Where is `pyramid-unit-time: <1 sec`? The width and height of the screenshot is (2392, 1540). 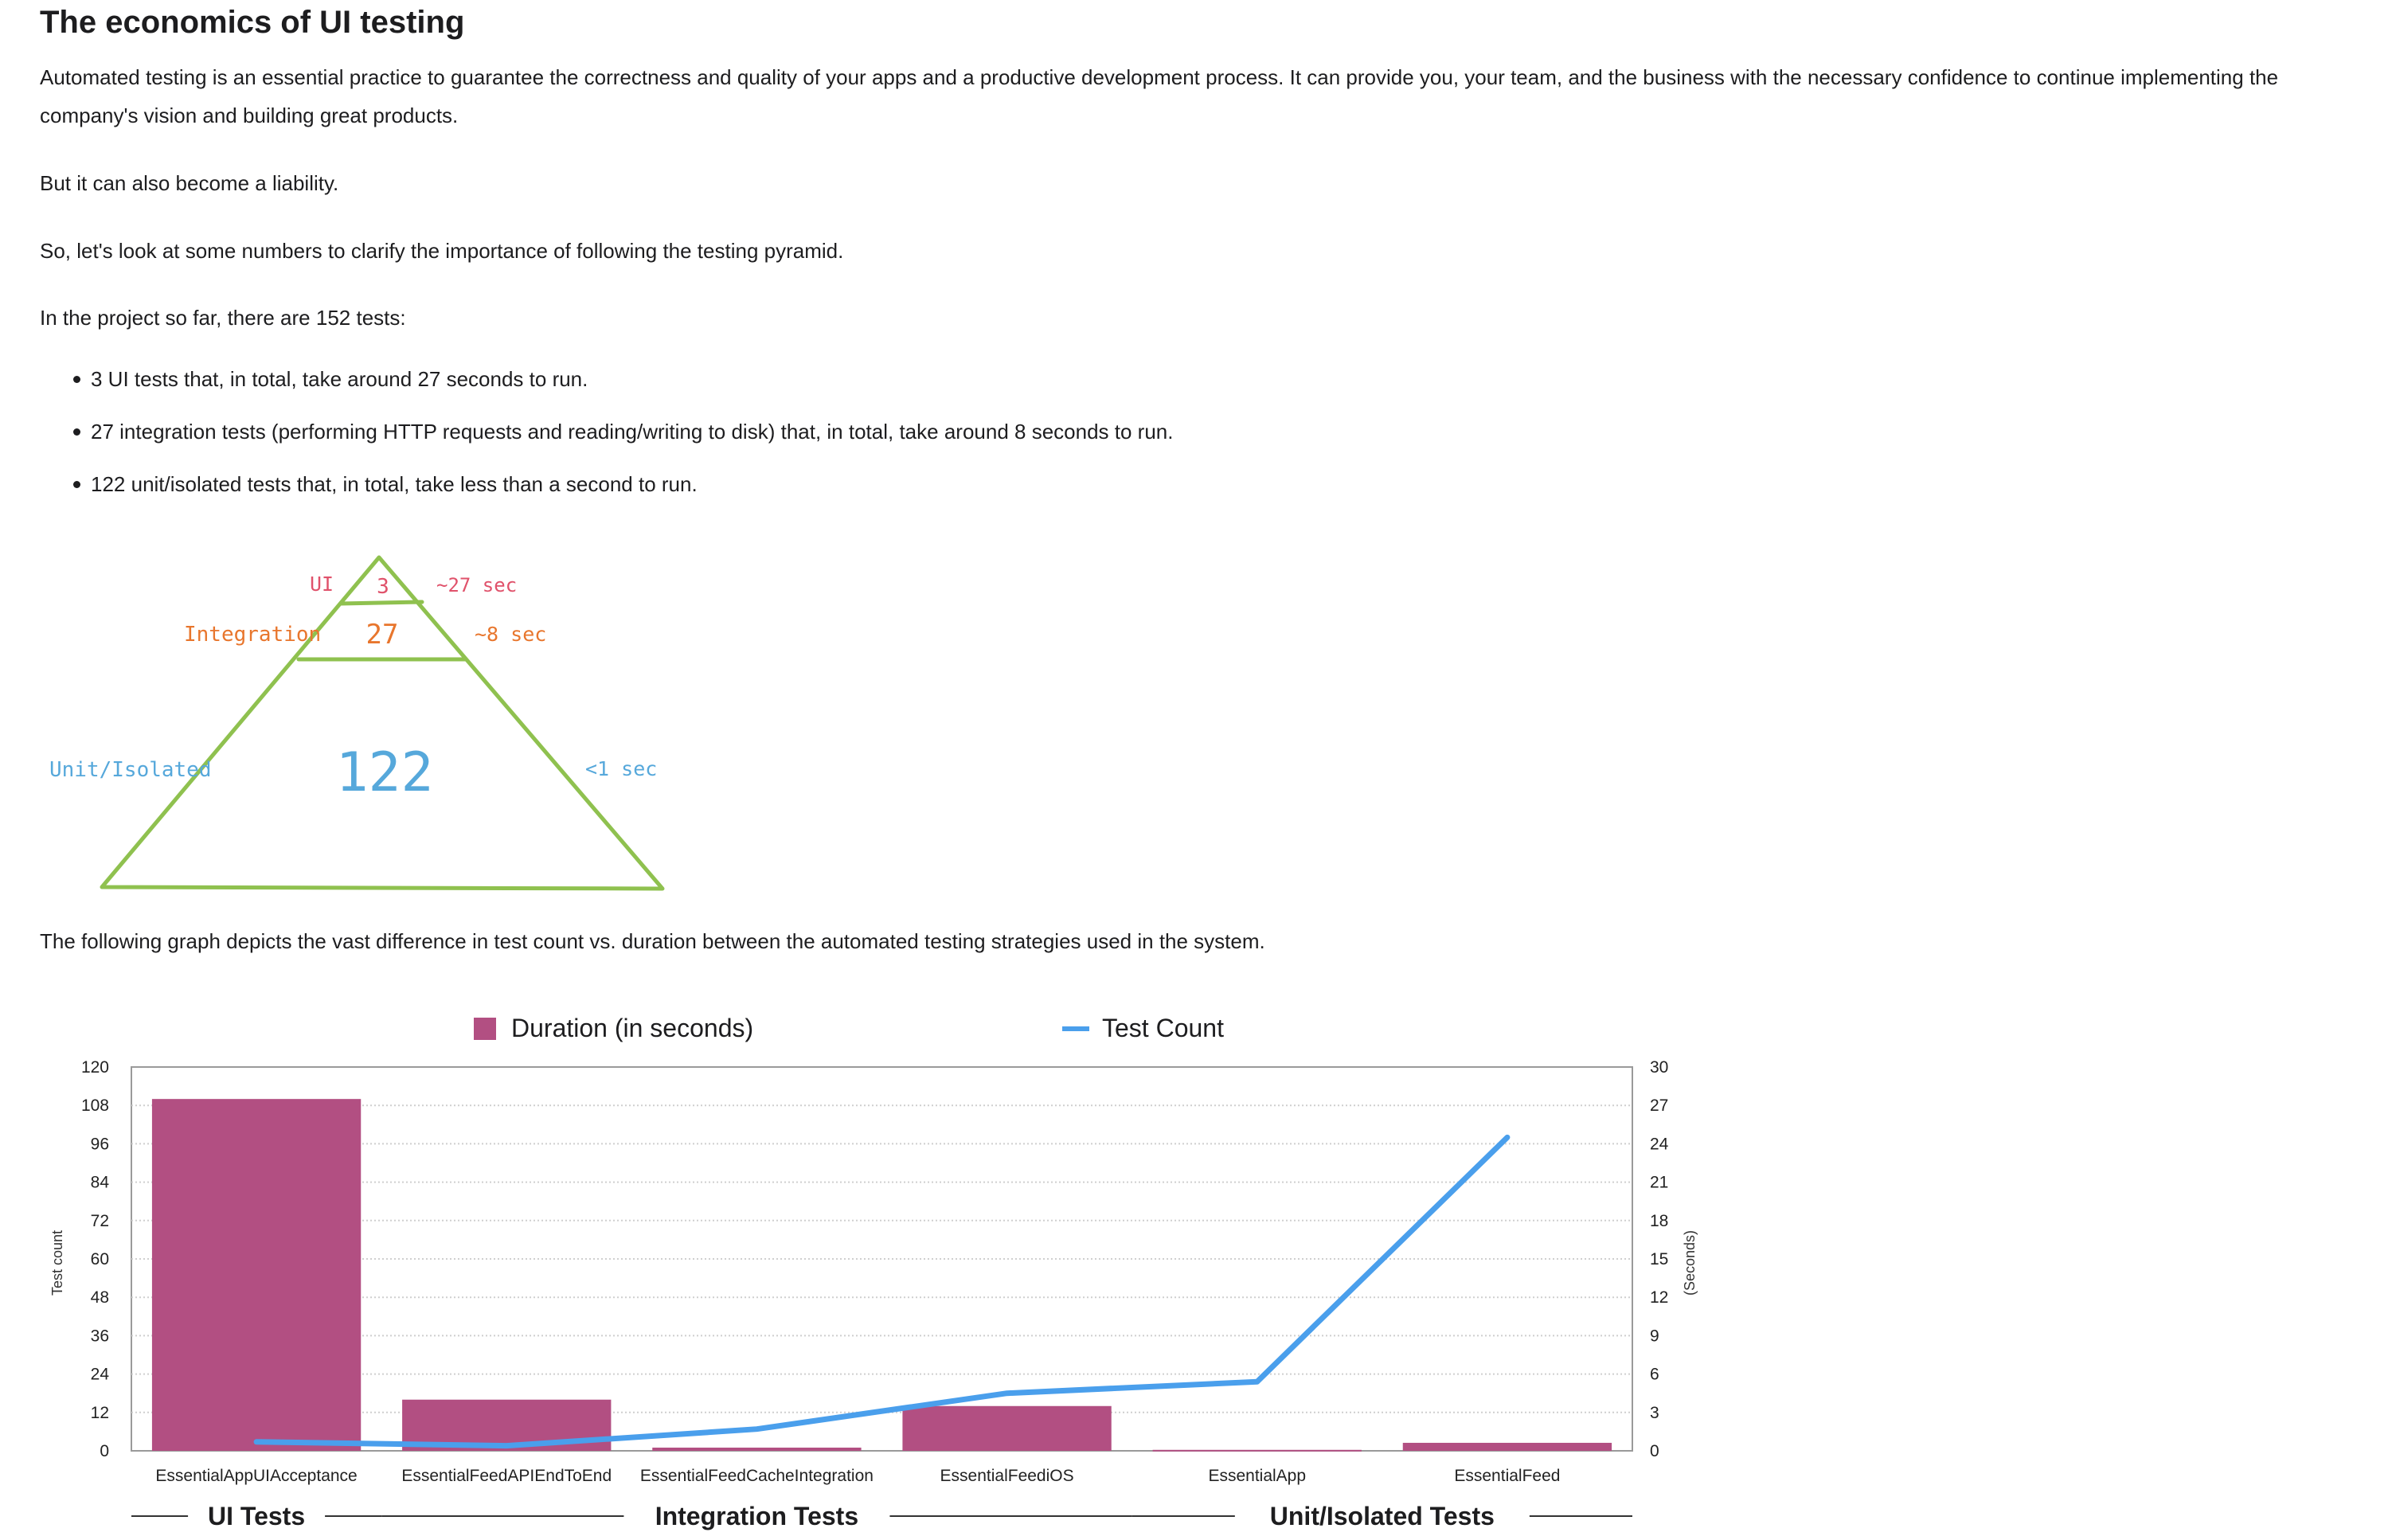 pyramid-unit-time: <1 sec is located at coordinates (621, 768).